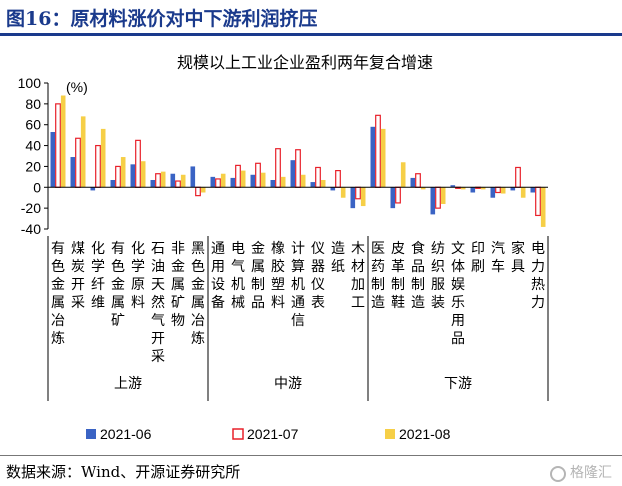 The height and width of the screenshot is (486, 622). What do you see at coordinates (425, 434) in the screenshot?
I see `legend-label-2021-08: 2021-08` at bounding box center [425, 434].